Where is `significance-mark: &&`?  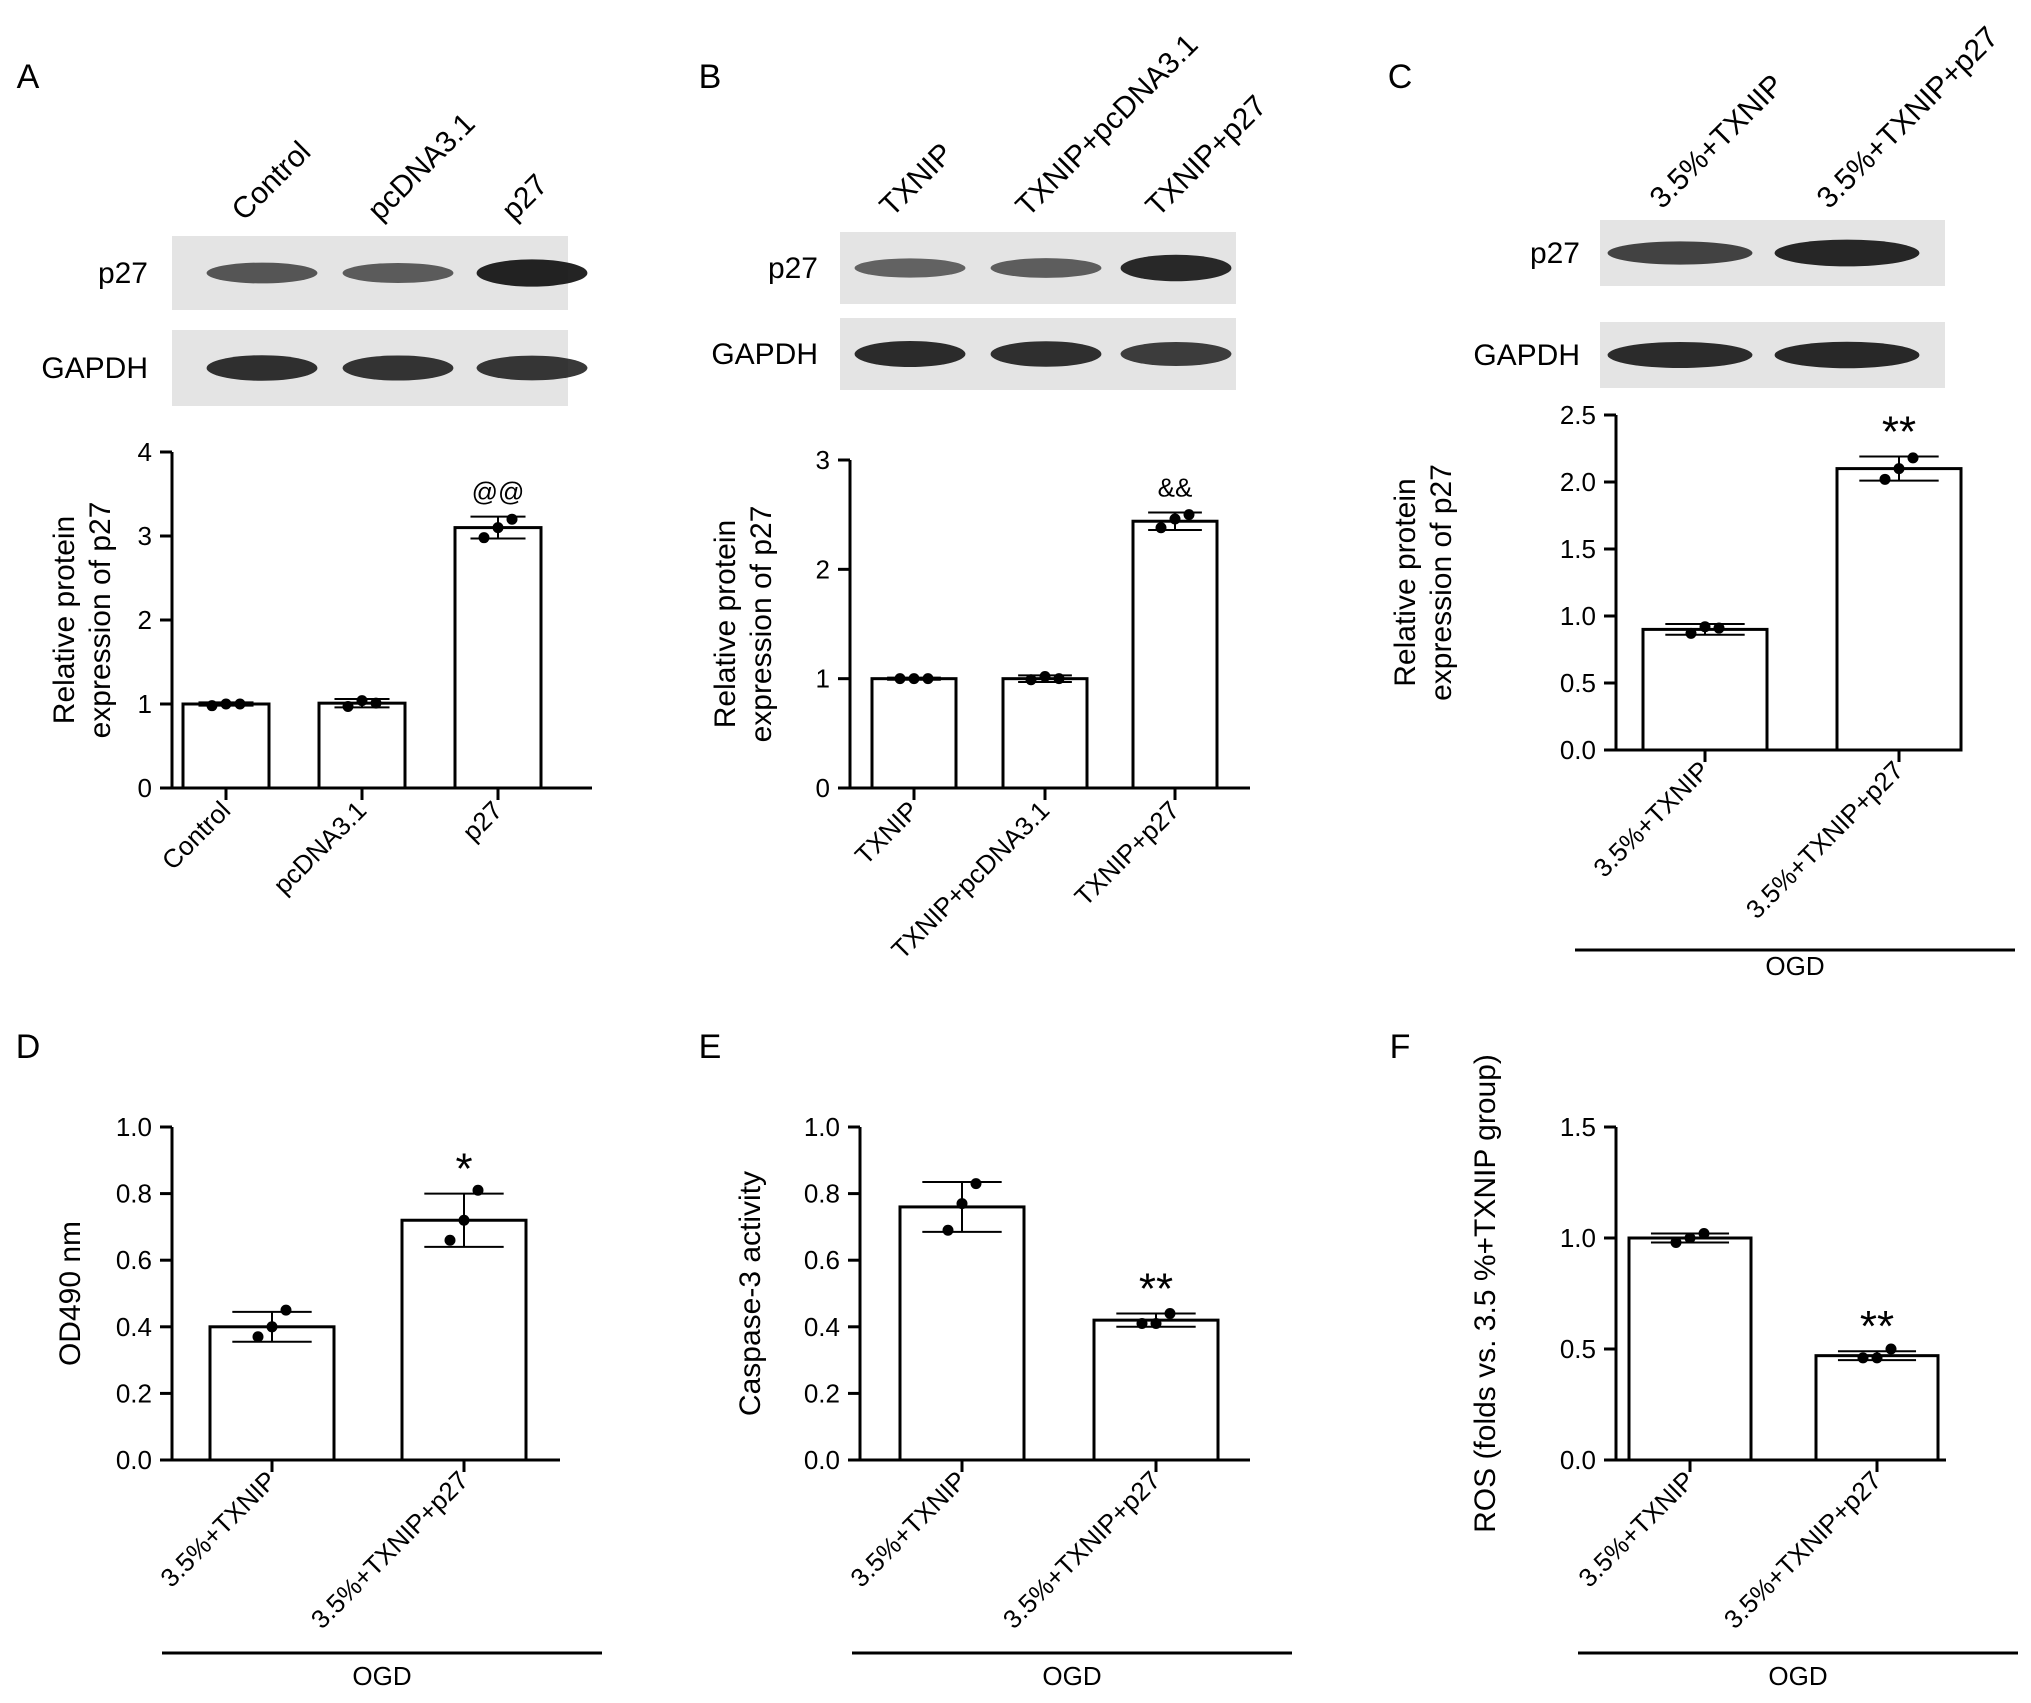
significance-mark: && is located at coordinates (1175, 487).